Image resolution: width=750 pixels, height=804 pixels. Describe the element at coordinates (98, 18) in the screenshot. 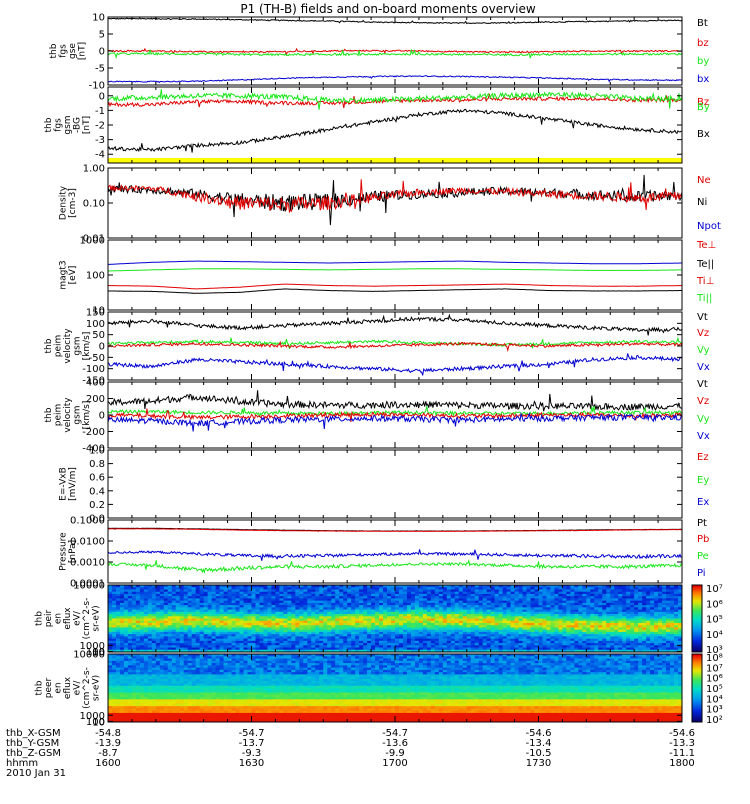

I see `y-tick-label: 10` at that location.